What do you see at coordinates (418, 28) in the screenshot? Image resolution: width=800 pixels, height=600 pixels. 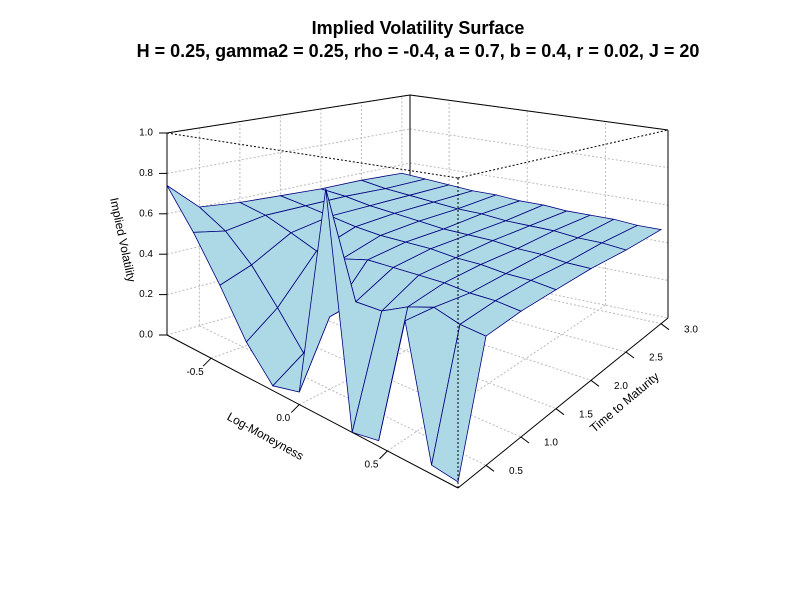 I see `chart-title: Implied Volatility Surface` at bounding box center [418, 28].